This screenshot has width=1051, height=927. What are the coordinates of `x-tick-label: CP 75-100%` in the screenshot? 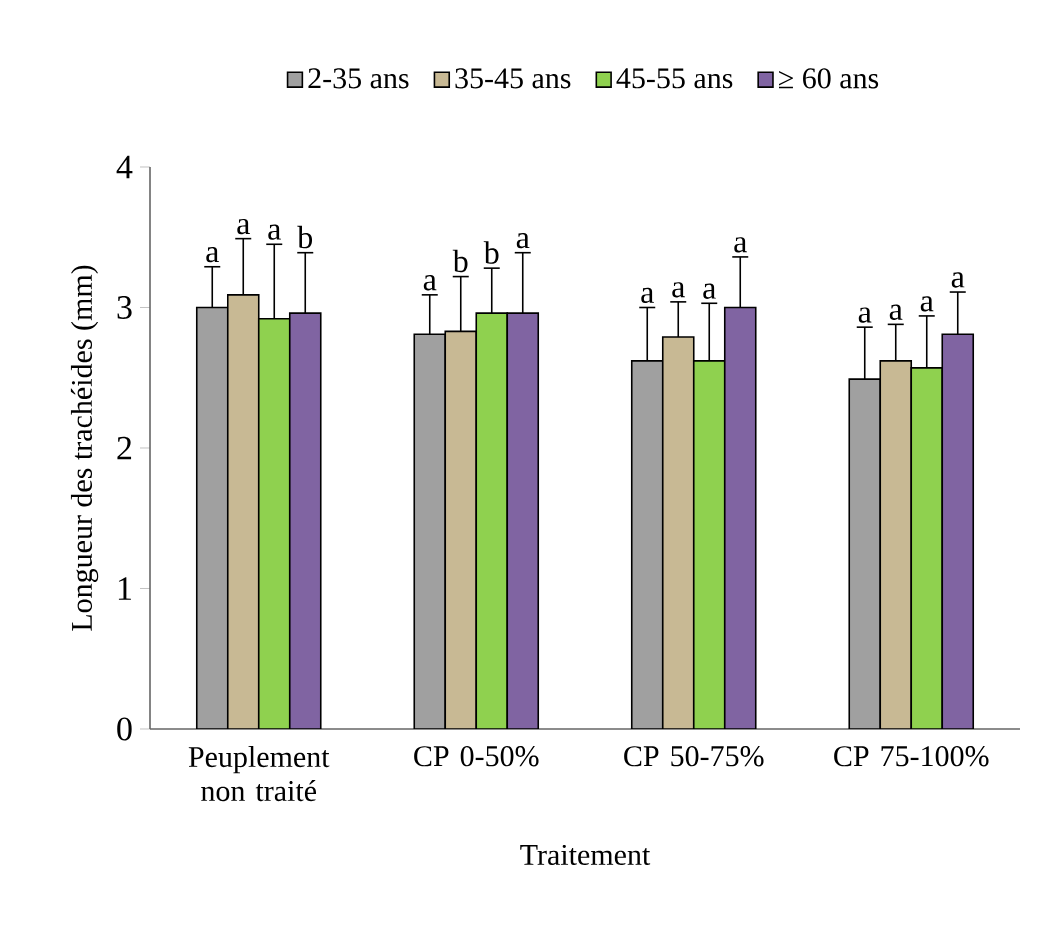 It's located at (911, 756).